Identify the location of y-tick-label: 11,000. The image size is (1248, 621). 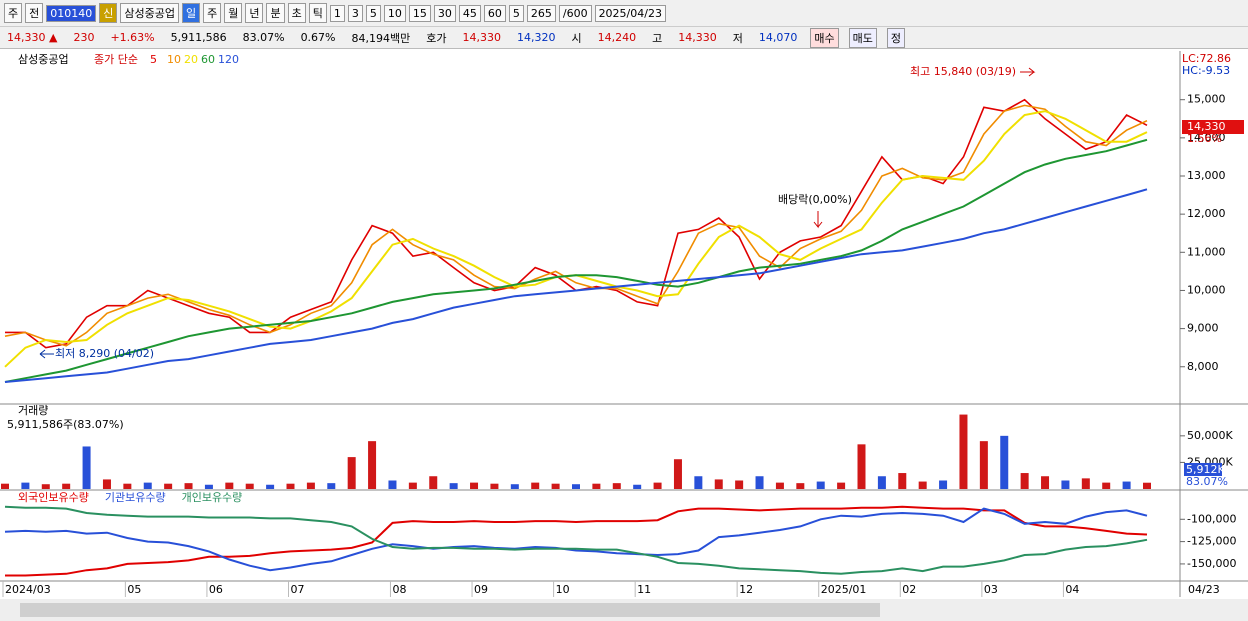
(1206, 251).